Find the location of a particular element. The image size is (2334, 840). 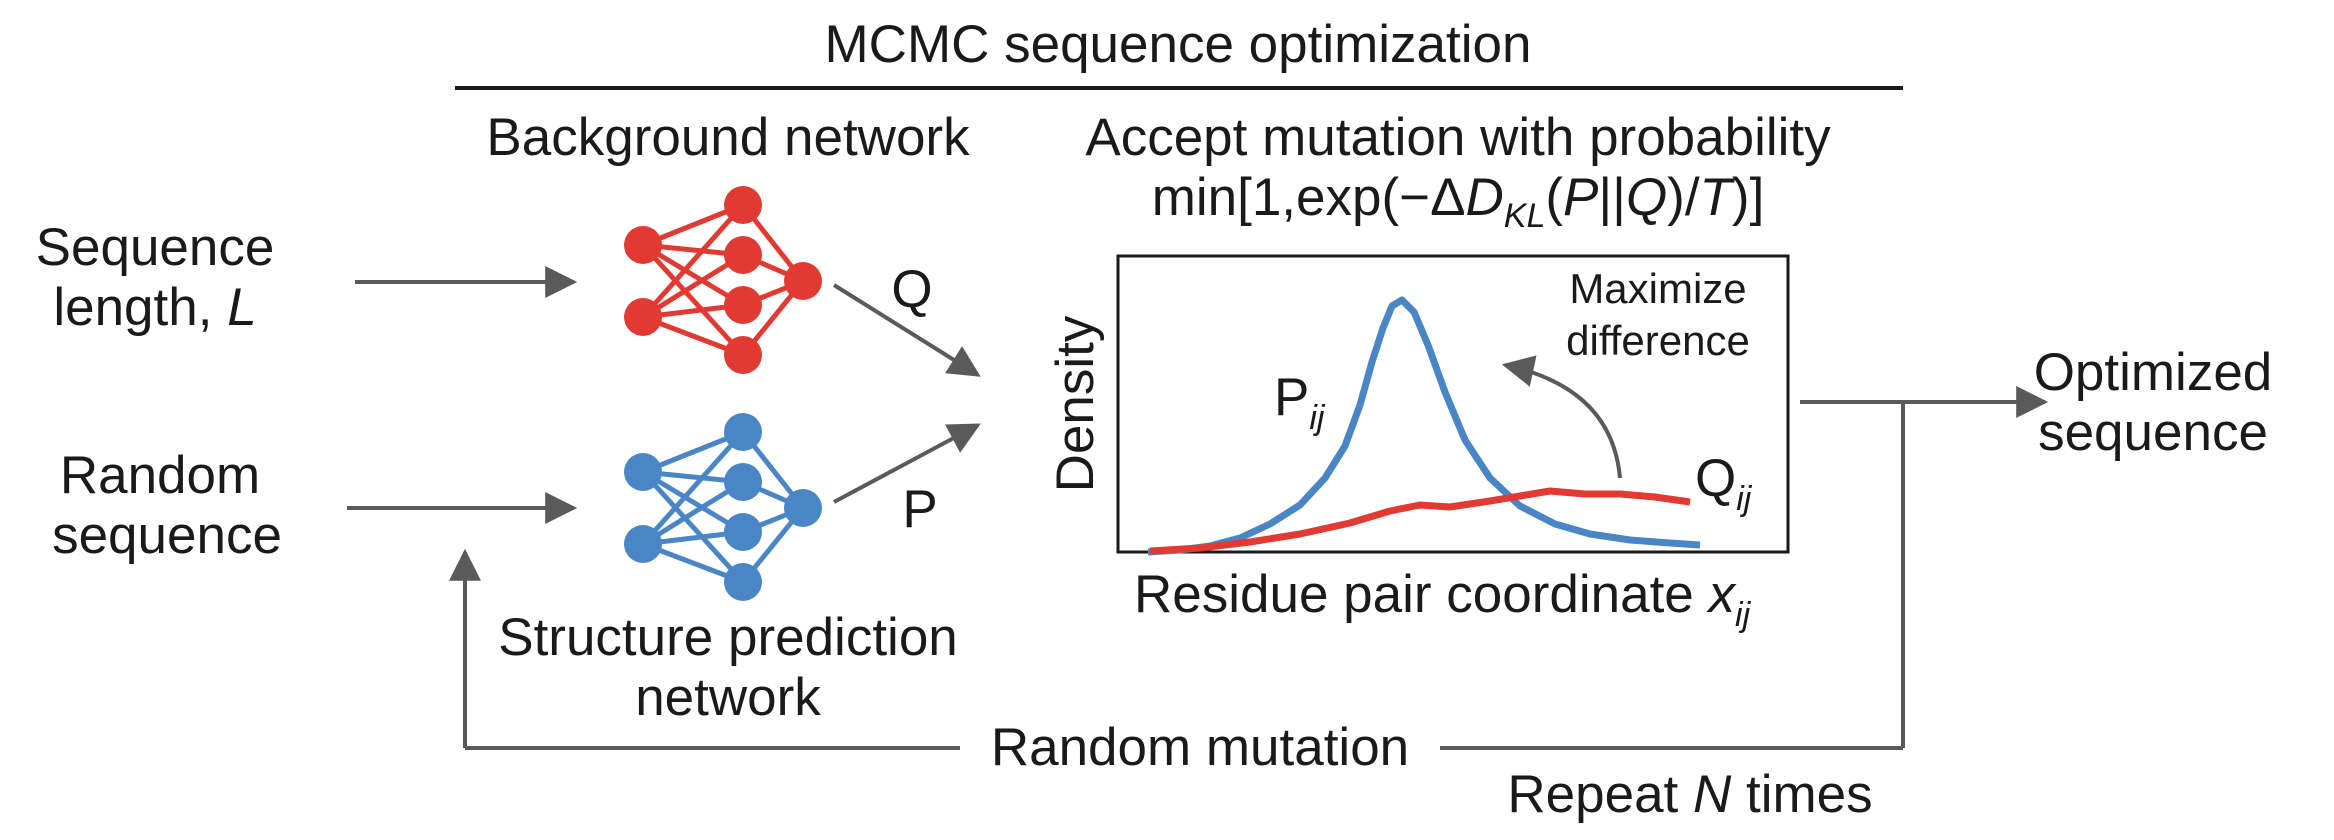

maximize-annotation-line1: Maximize is located at coordinates (1657, 288).